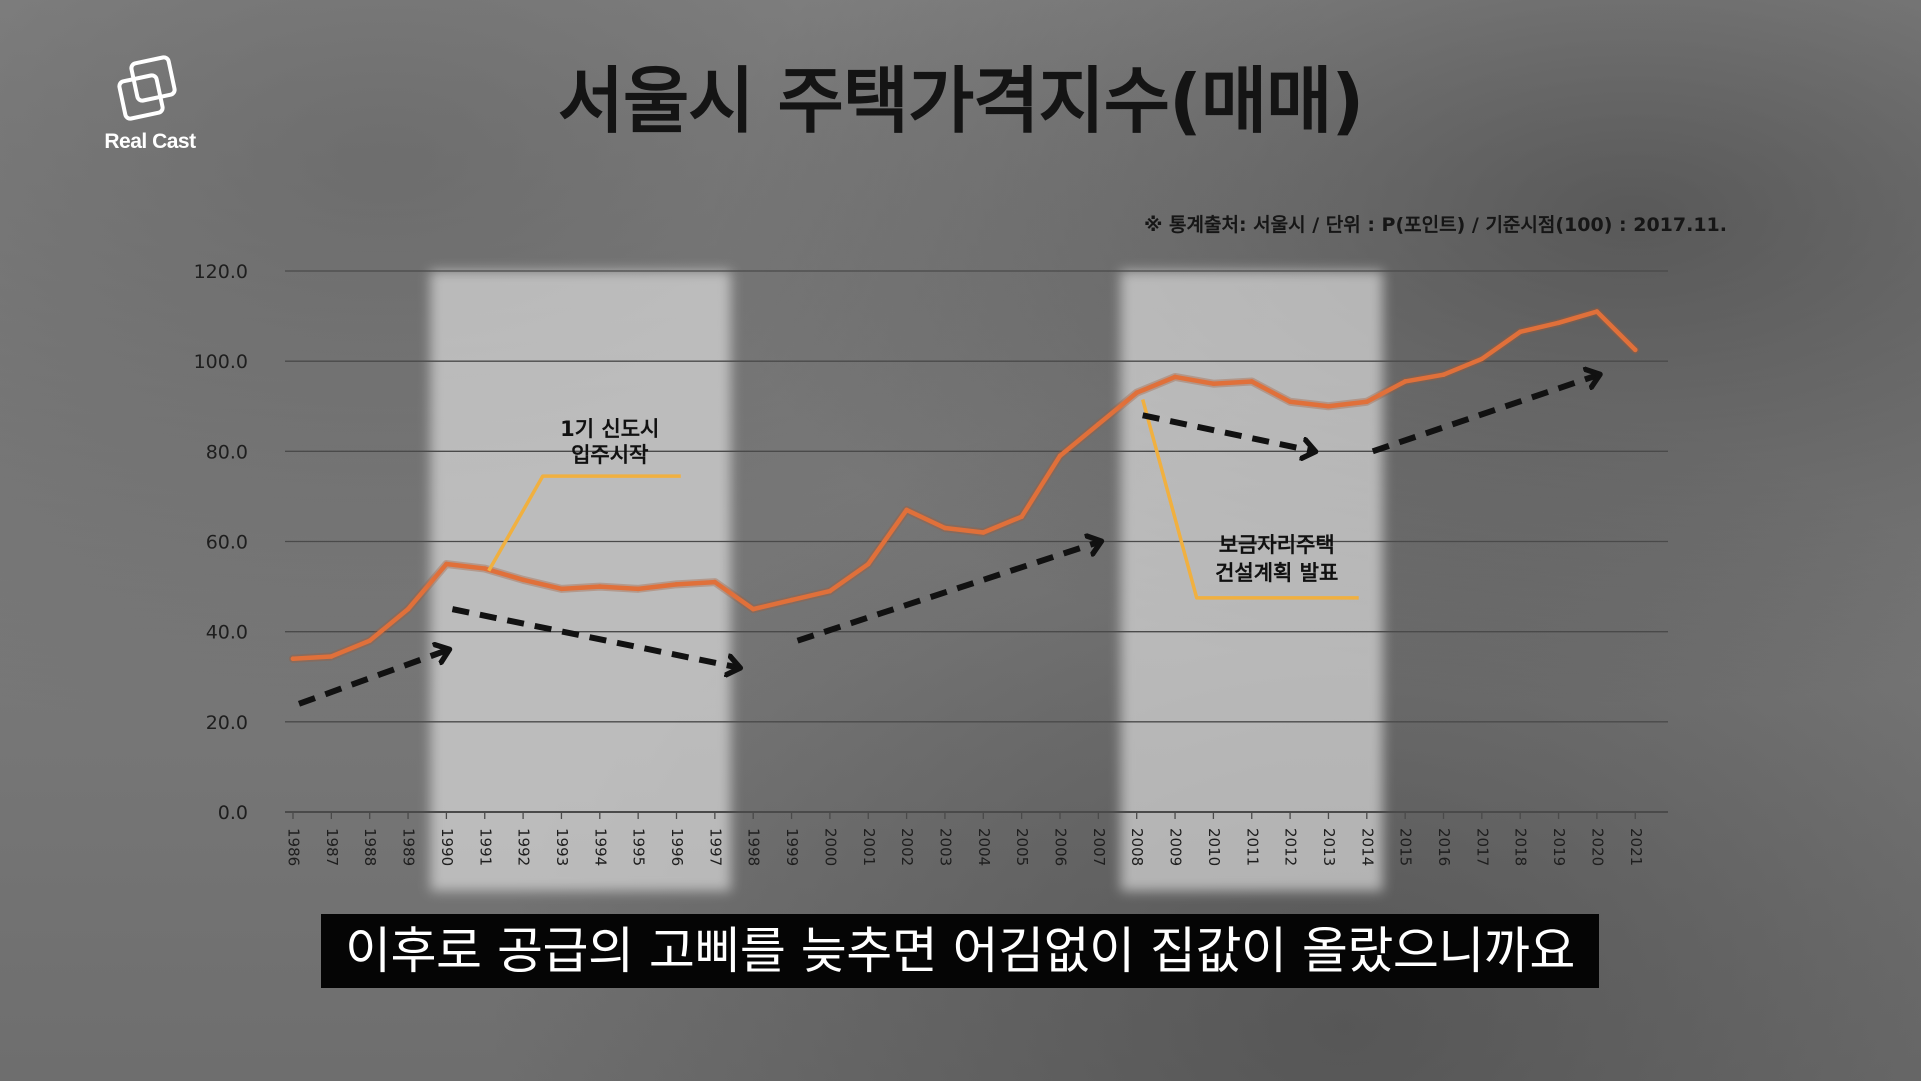 Image resolution: width=1921 pixels, height=1081 pixels. Describe the element at coordinates (409, 847) in the screenshot. I see `x-tick-label: 1989` at that location.